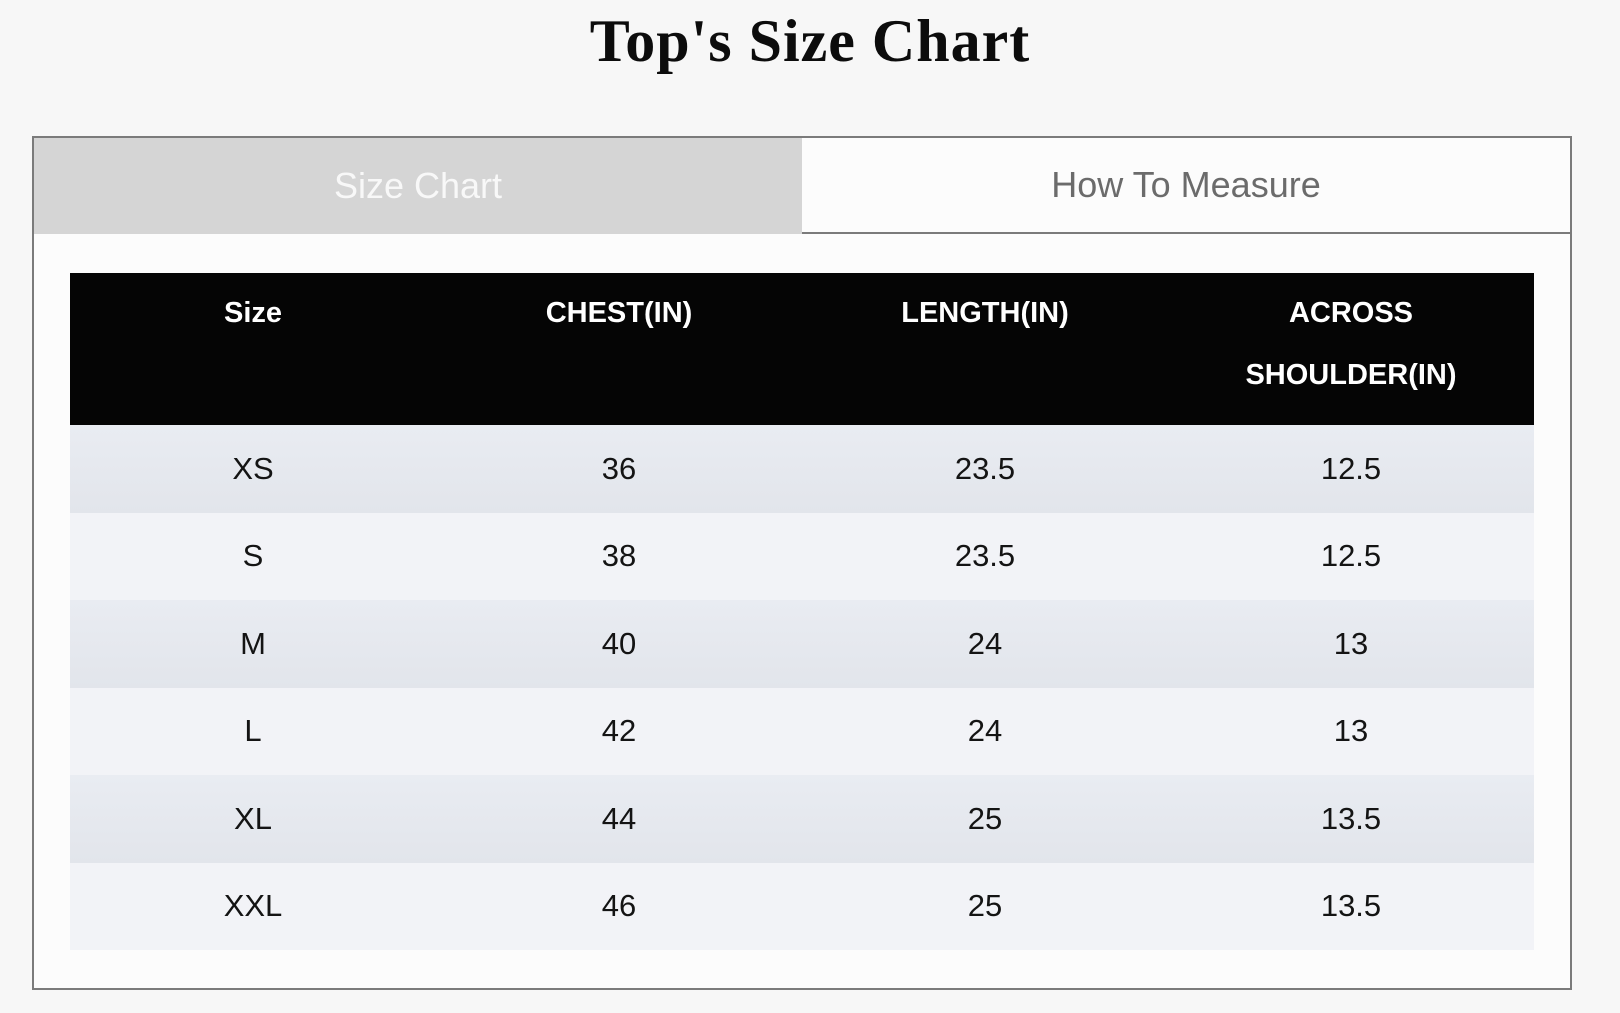 This screenshot has height=1013, width=1620. What do you see at coordinates (253, 468) in the screenshot?
I see `cell-size: XS` at bounding box center [253, 468].